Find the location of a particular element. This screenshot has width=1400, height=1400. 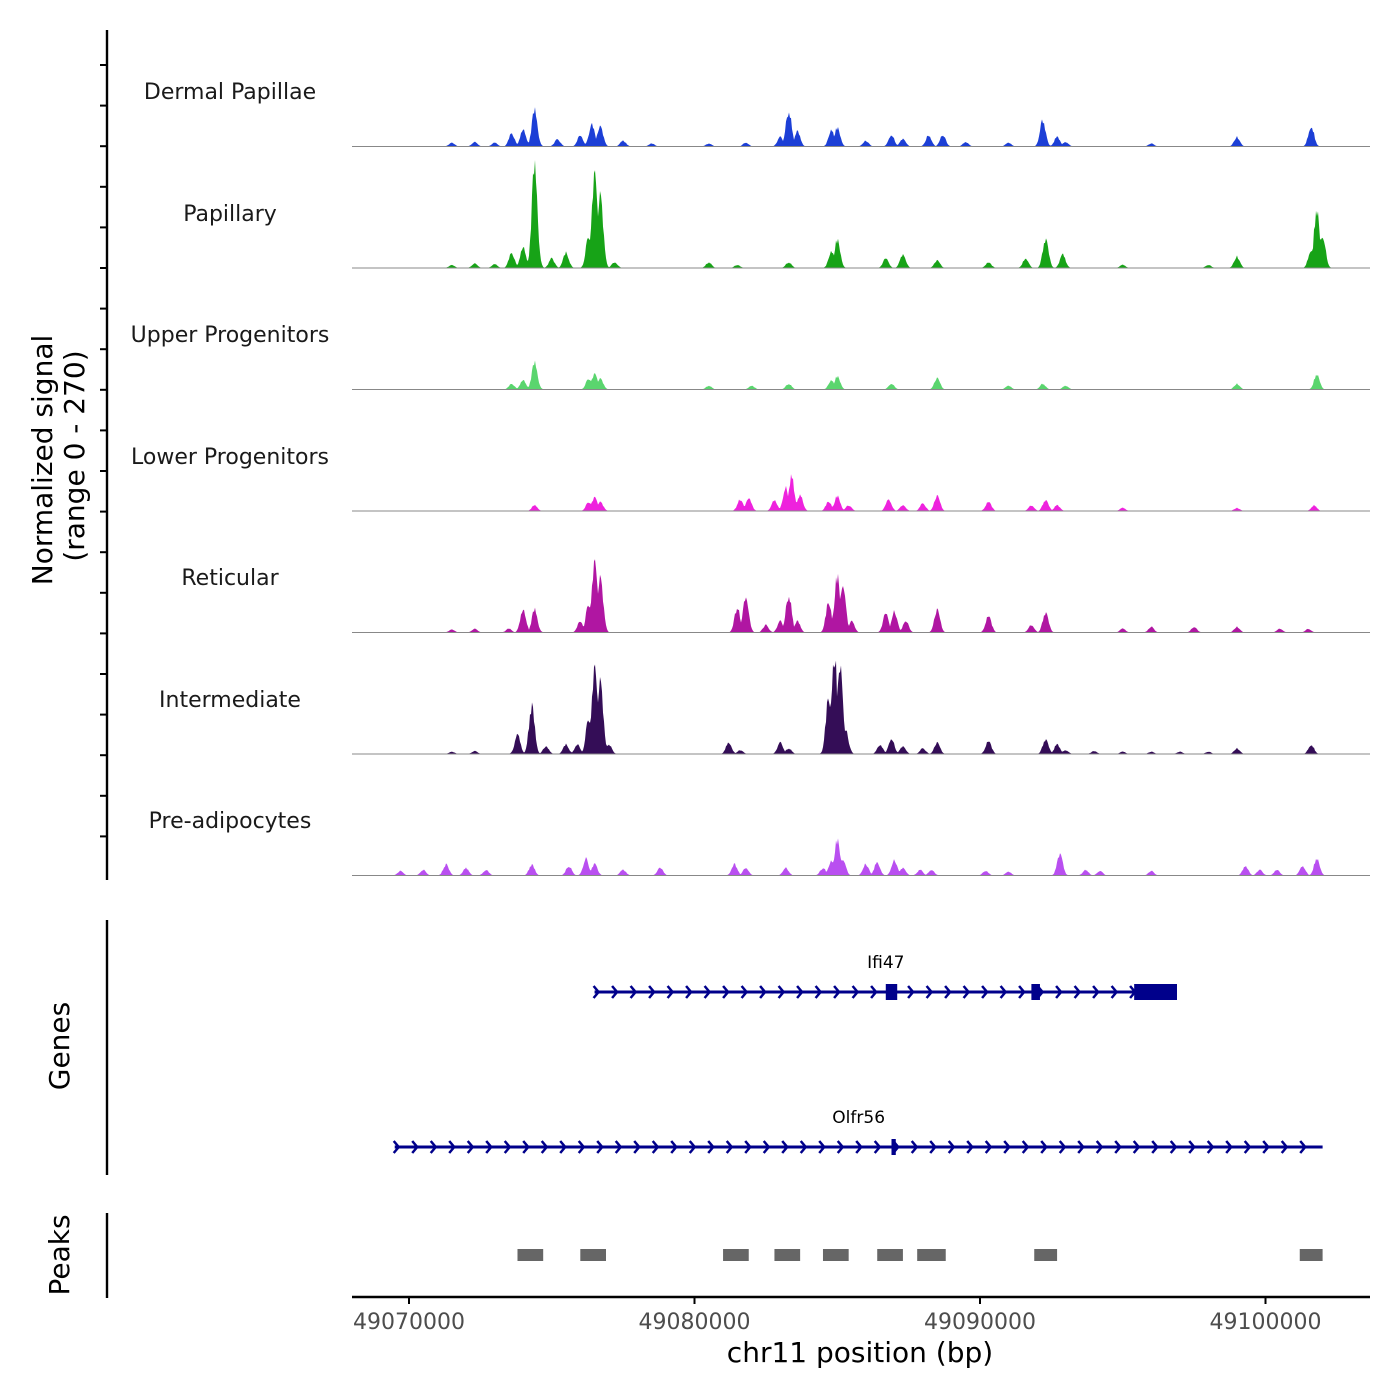

track-upper-progenitors: Upper Progenitors is located at coordinates (750, 356).